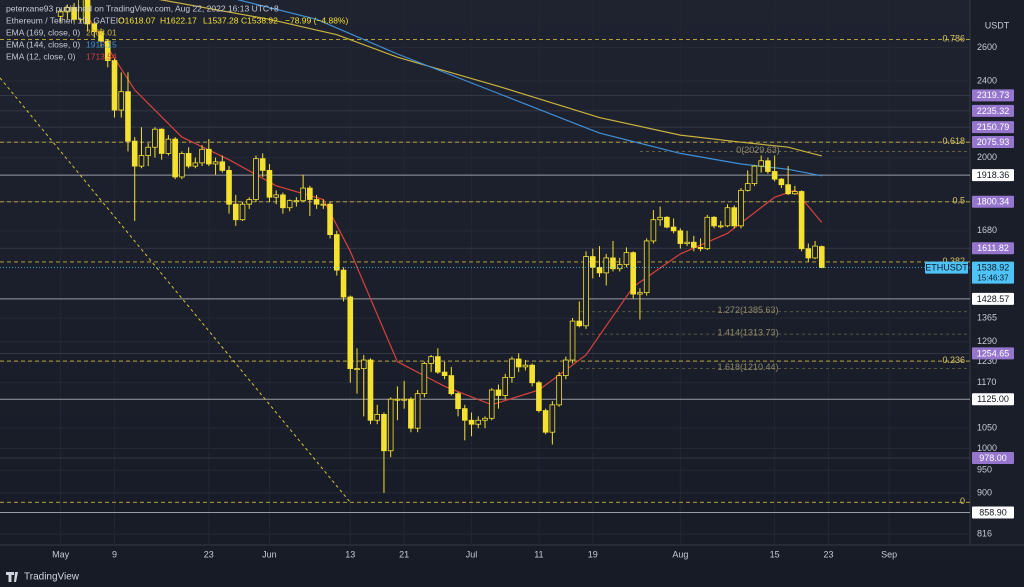 This screenshot has height=587, width=1024. I want to click on level-label: 1254.65, so click(993, 353).